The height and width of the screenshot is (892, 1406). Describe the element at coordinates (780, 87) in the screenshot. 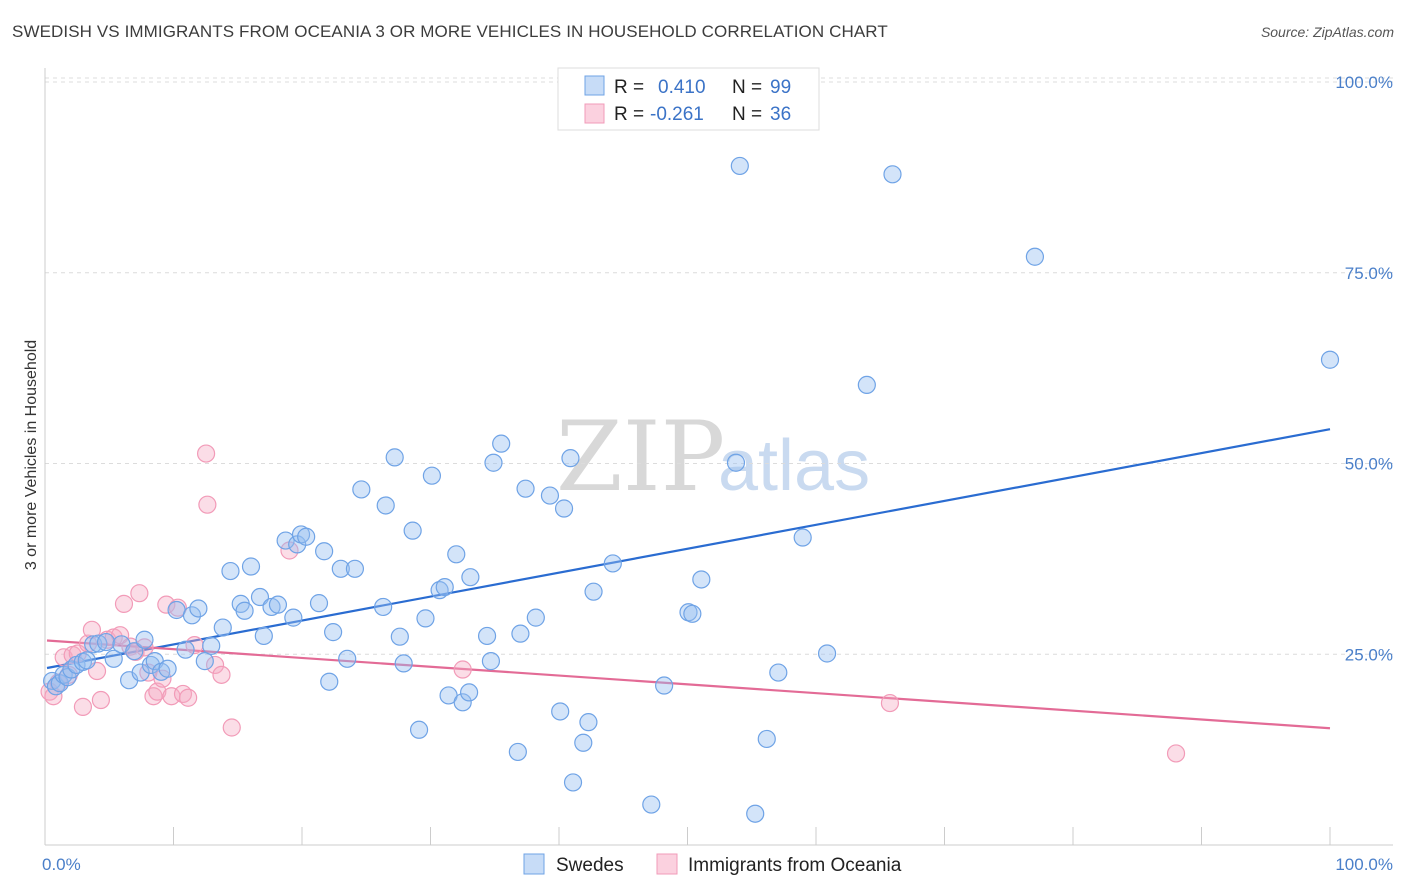

I see `legend-n-value-1: 99` at that location.